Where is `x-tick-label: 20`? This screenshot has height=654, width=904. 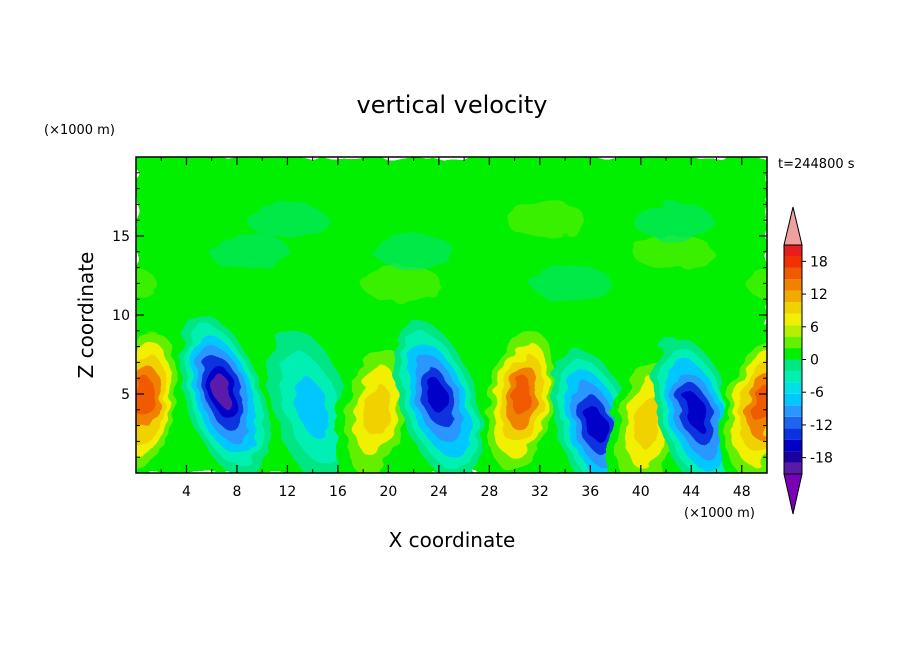
x-tick-label: 20 is located at coordinates (388, 492).